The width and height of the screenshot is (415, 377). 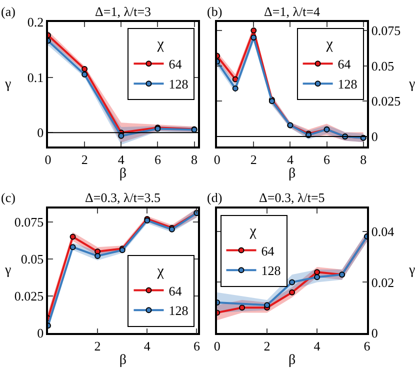 What do you see at coordinates (29, 222) in the screenshot?
I see `y-tick-label: 0.075` at bounding box center [29, 222].